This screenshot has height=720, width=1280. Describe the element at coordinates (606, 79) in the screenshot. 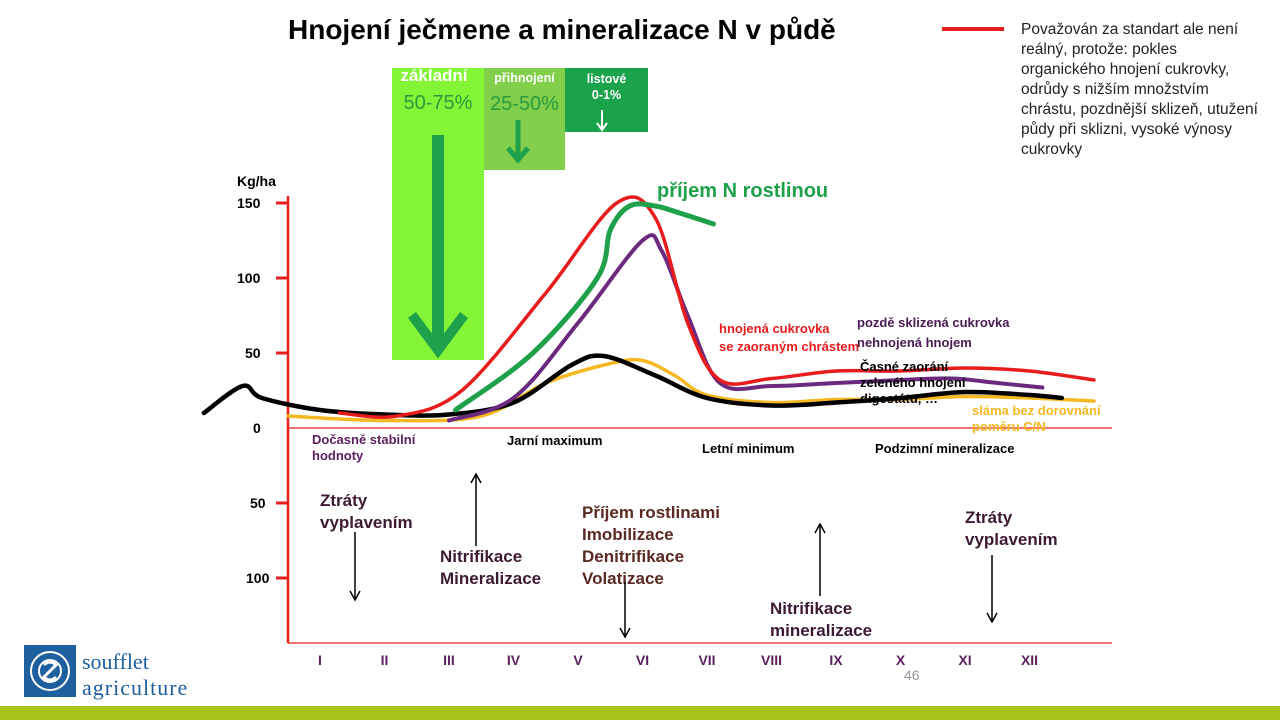

I see `box-label-listove: listové` at that location.